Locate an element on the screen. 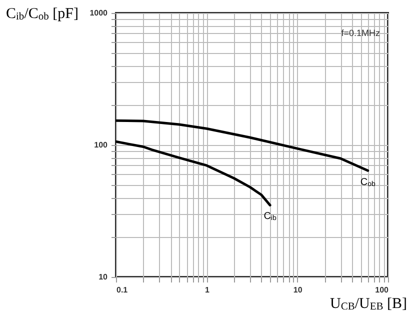 This screenshot has height=321, width=413. x-tick-label: 0.1 is located at coordinates (122, 290).